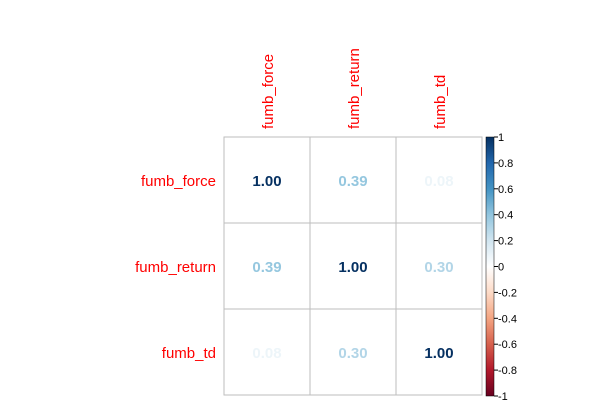 The width and height of the screenshot is (600, 409). Describe the element at coordinates (507, 371) in the screenshot. I see `color-legend-tick-label: -0.8` at that location.